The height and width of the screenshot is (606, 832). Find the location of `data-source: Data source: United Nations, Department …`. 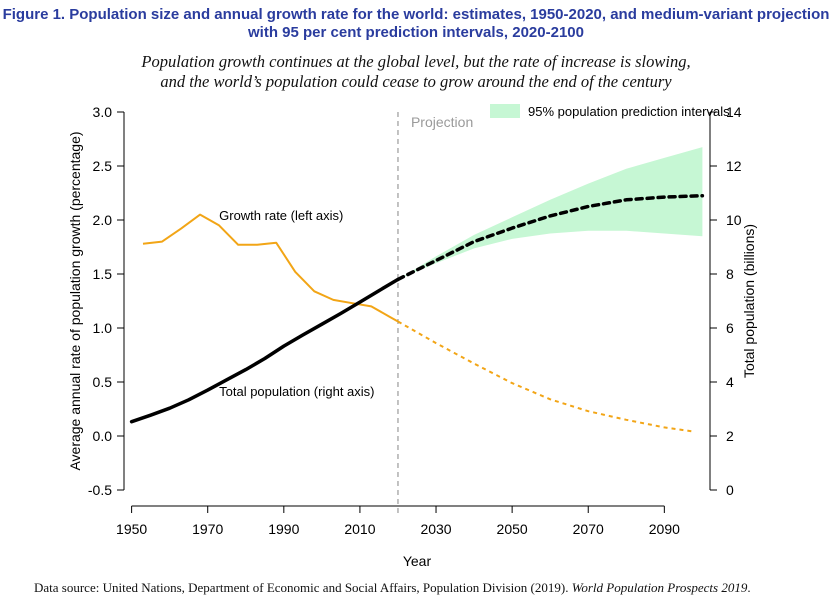

data-source: Data source: United Nations, Department … is located at coordinates (429, 588).